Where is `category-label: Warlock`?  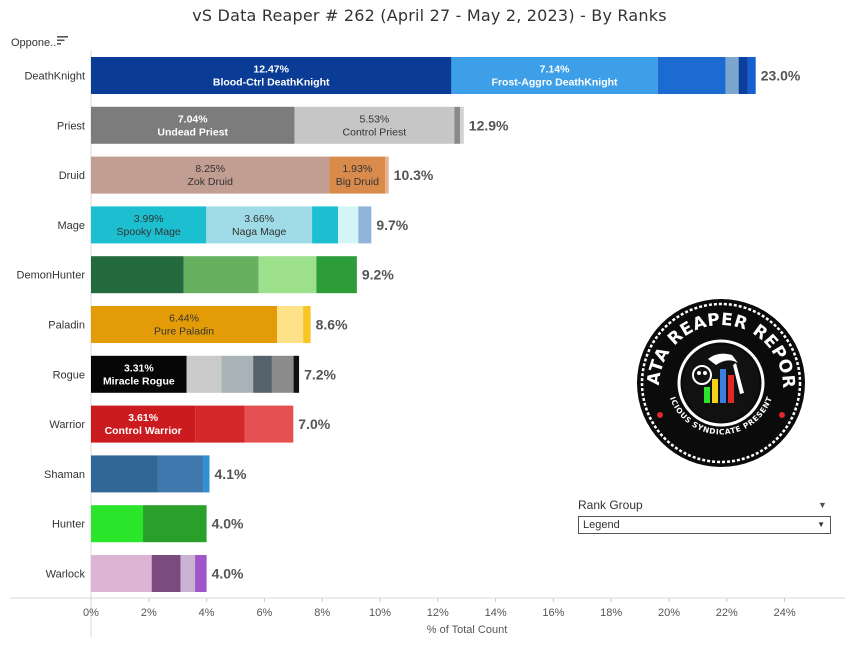 category-label: Warlock is located at coordinates (66, 575).